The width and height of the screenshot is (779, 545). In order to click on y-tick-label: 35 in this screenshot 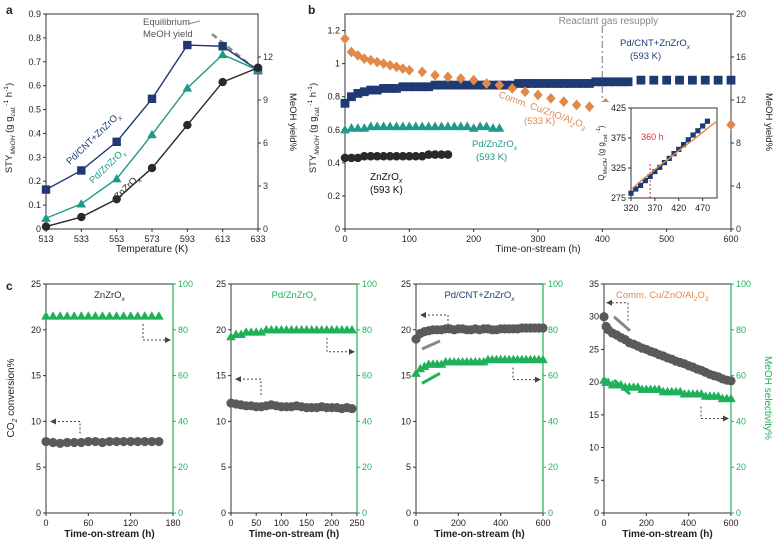, I will do `click(594, 284)`.